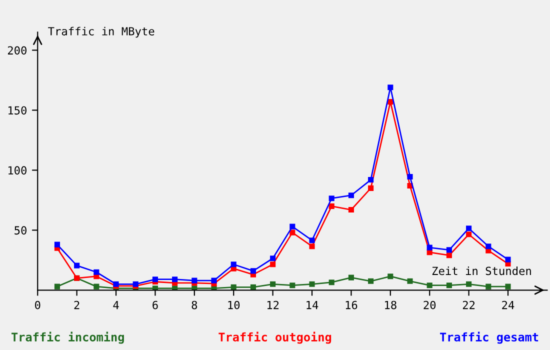 This screenshot has width=550, height=350. Describe the element at coordinates (195, 305) in the screenshot. I see `x-tick-label: 8` at that location.